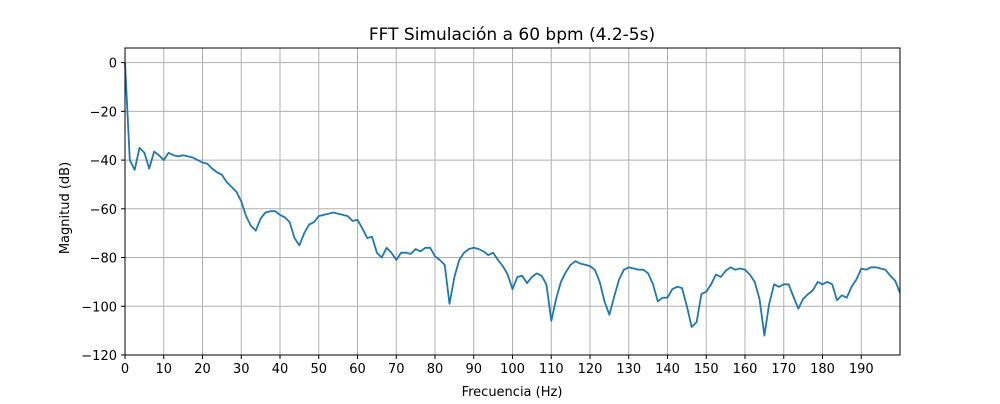 This screenshot has width=1000, height=404. I want to click on x-tick-label: 0, so click(125, 369).